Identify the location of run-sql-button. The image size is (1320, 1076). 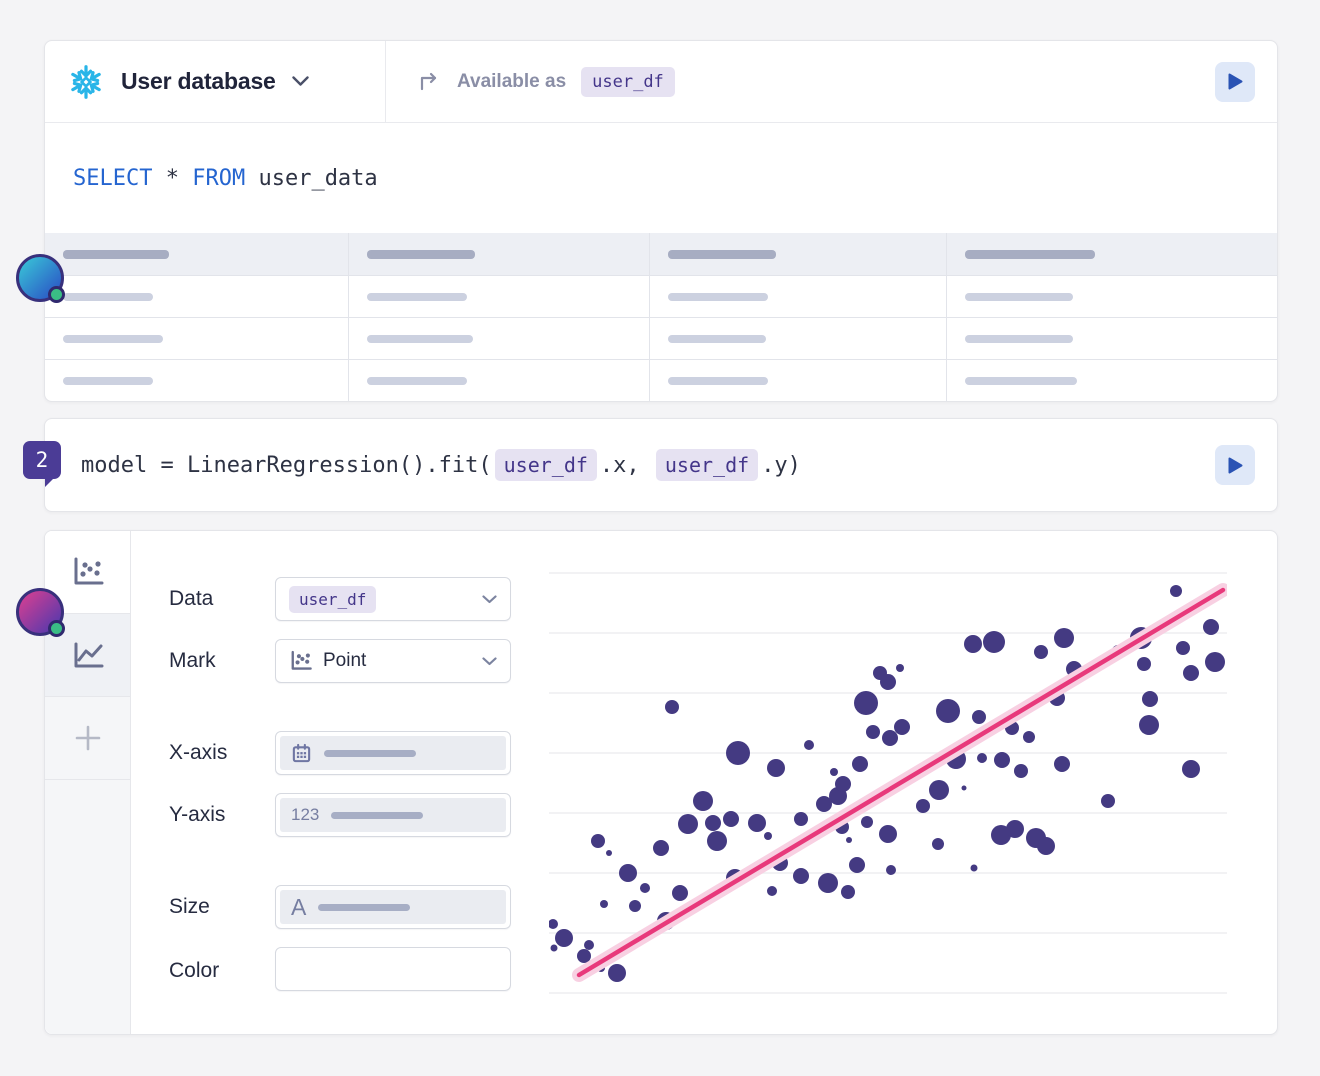
(1235, 81).